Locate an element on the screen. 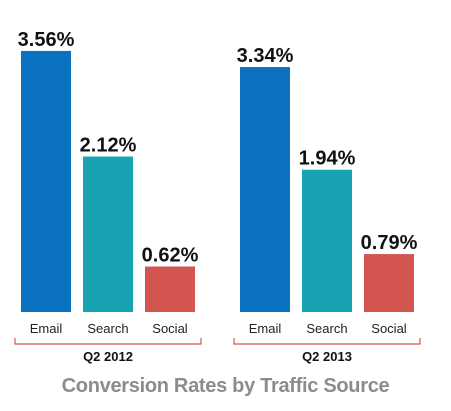 The height and width of the screenshot is (411, 451). group-label: Q2 2013 is located at coordinates (327, 356).